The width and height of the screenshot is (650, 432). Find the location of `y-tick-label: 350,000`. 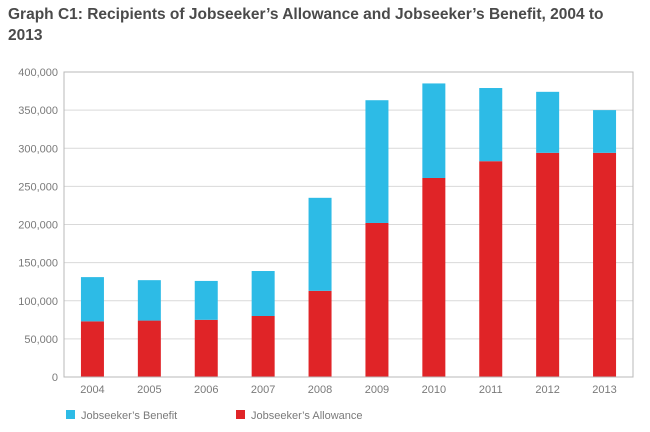

y-tick-label: 350,000 is located at coordinates (38, 111).